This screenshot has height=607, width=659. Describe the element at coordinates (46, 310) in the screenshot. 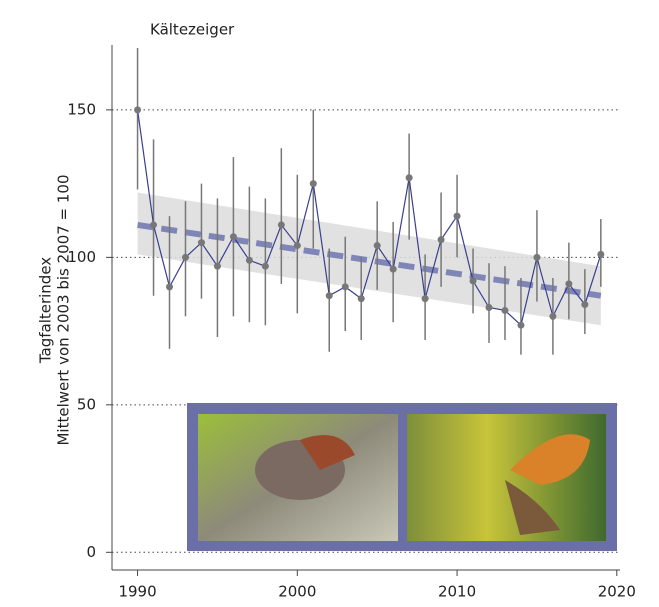

I see `y-axis-label: Tagfalterindex` at that location.